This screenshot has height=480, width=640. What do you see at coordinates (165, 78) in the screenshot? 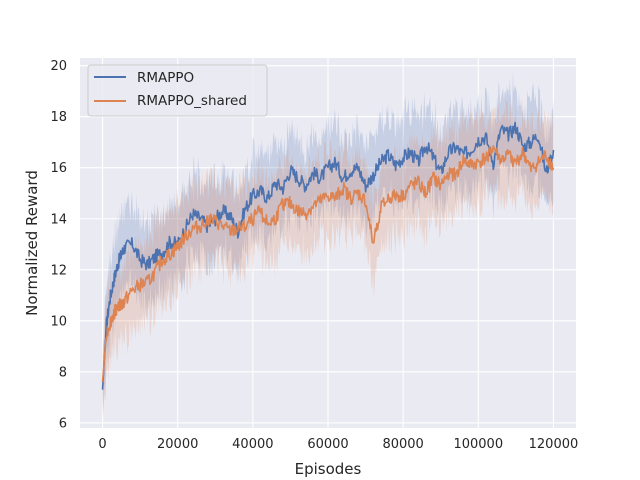
I see `legend-label-rmappo: RMAPPO` at bounding box center [165, 78].